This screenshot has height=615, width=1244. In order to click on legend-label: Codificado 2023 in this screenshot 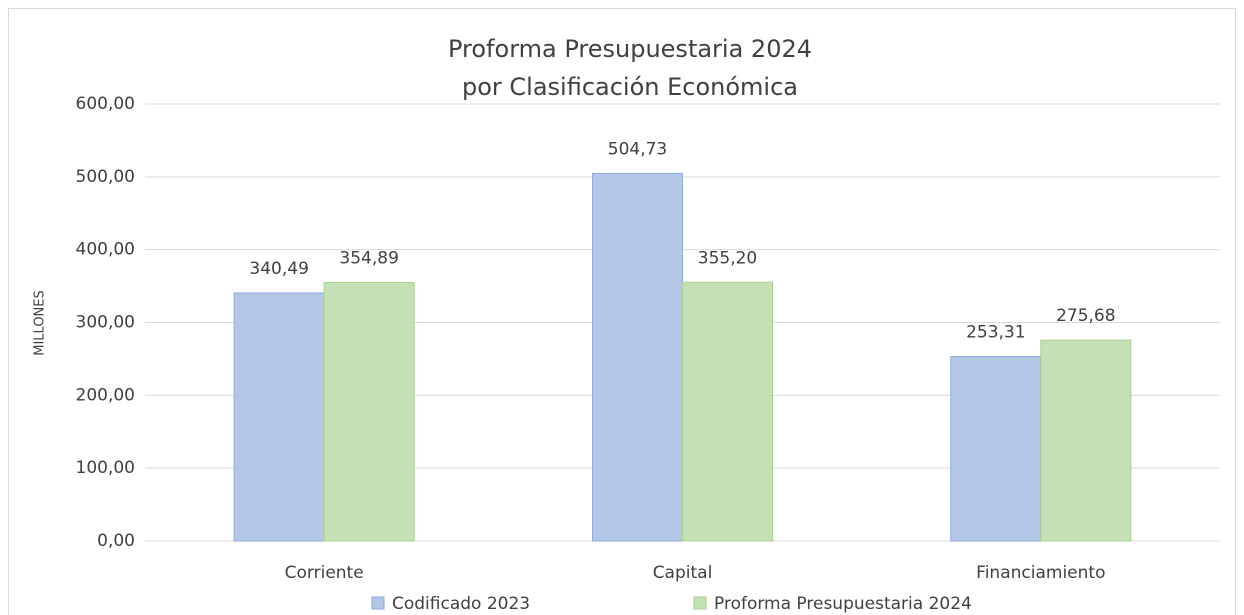, I will do `click(461, 604)`.